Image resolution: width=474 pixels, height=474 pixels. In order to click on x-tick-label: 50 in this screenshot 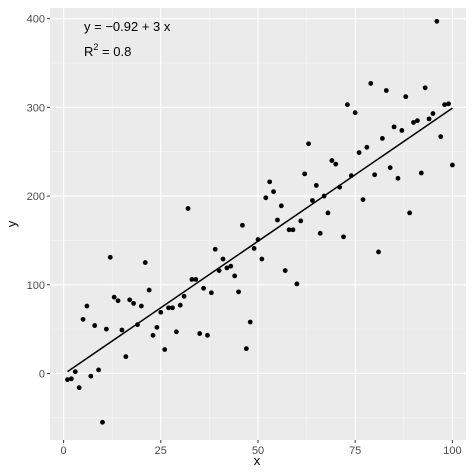, I will do `click(258, 451)`.